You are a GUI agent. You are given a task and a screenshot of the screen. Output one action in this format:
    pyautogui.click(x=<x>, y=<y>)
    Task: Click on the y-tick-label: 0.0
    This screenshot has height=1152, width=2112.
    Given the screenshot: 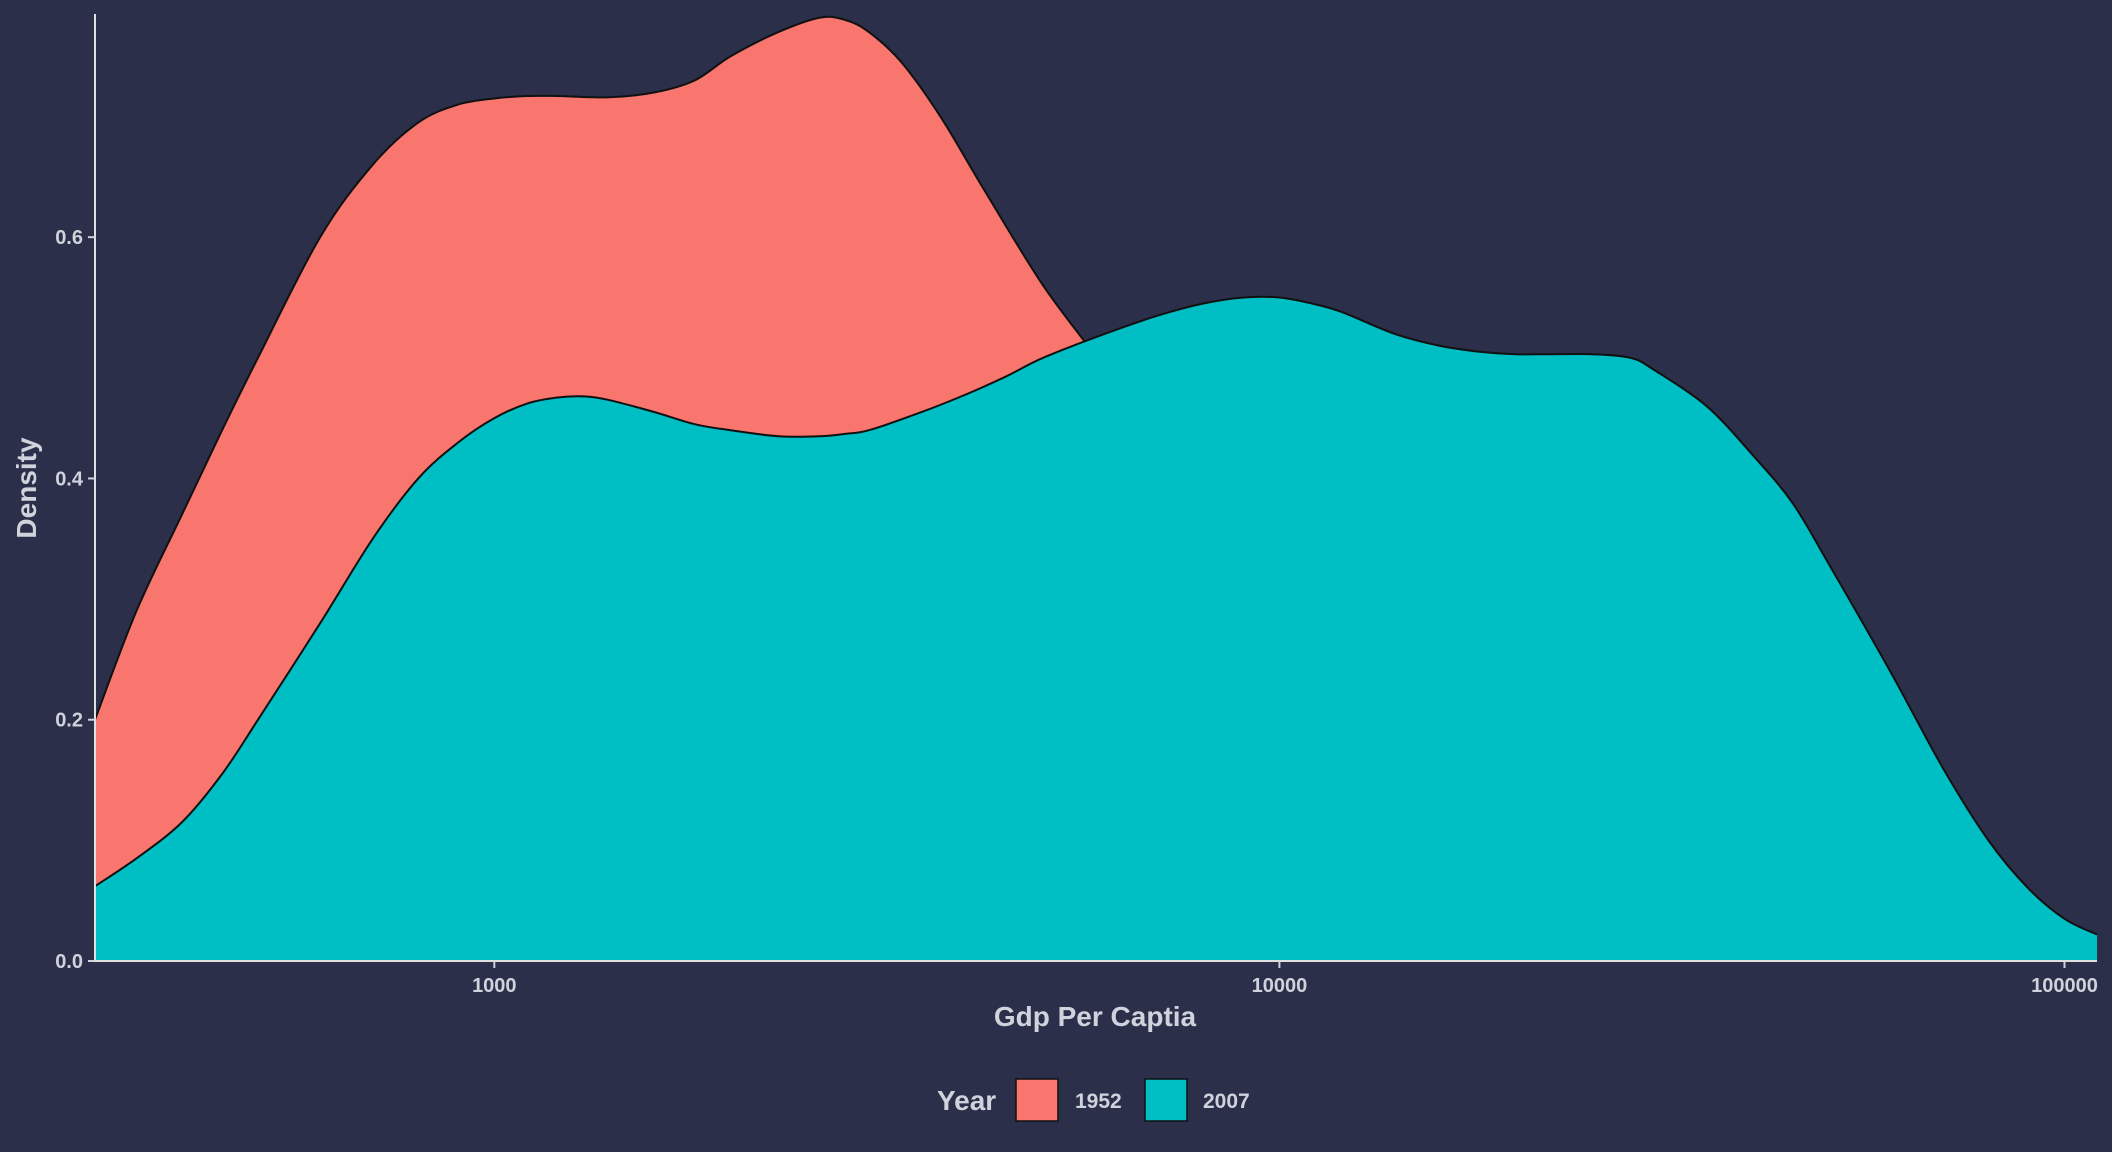 What is the action you would take?
    pyautogui.click(x=69, y=962)
    